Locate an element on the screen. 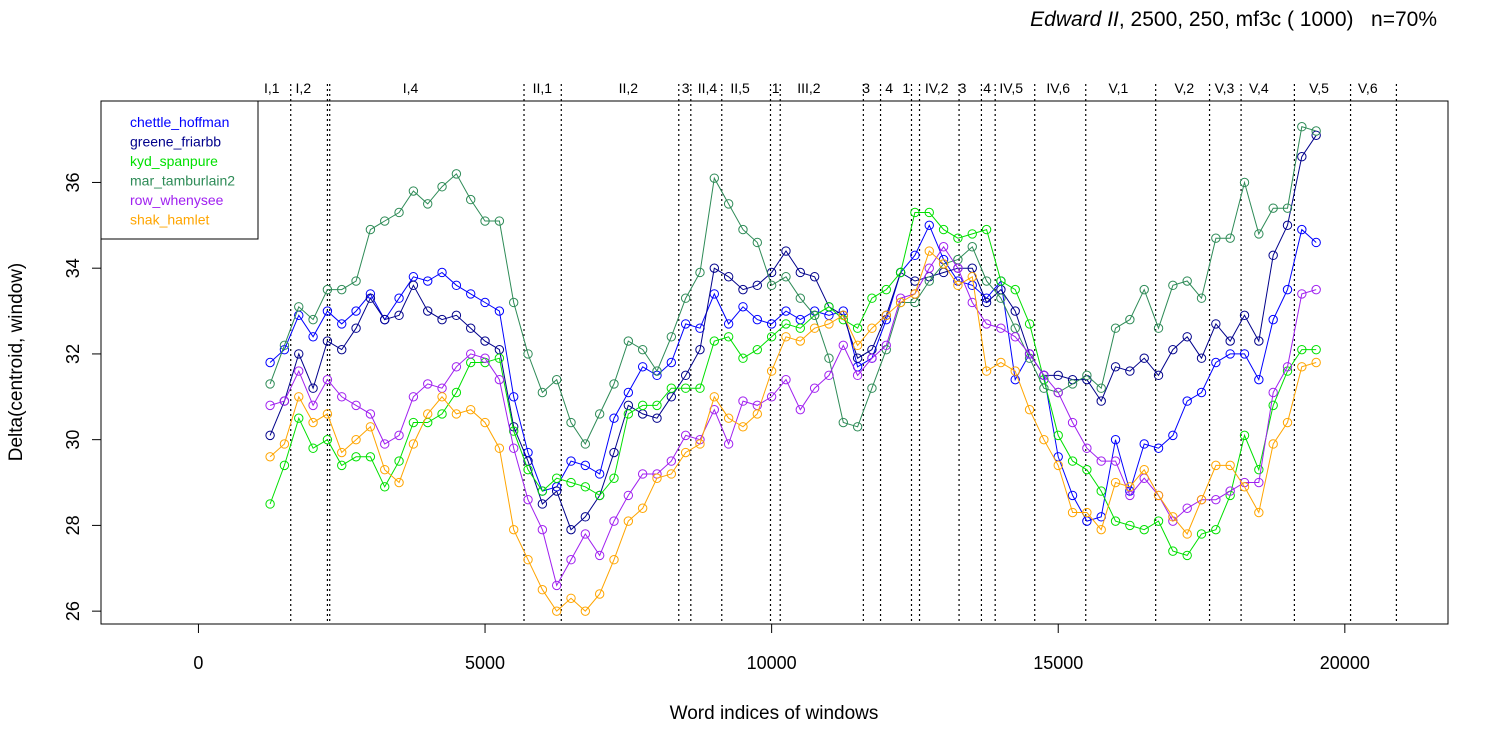 The width and height of the screenshot is (1500, 750). scene-label-18: V,1 is located at coordinates (1119, 88).